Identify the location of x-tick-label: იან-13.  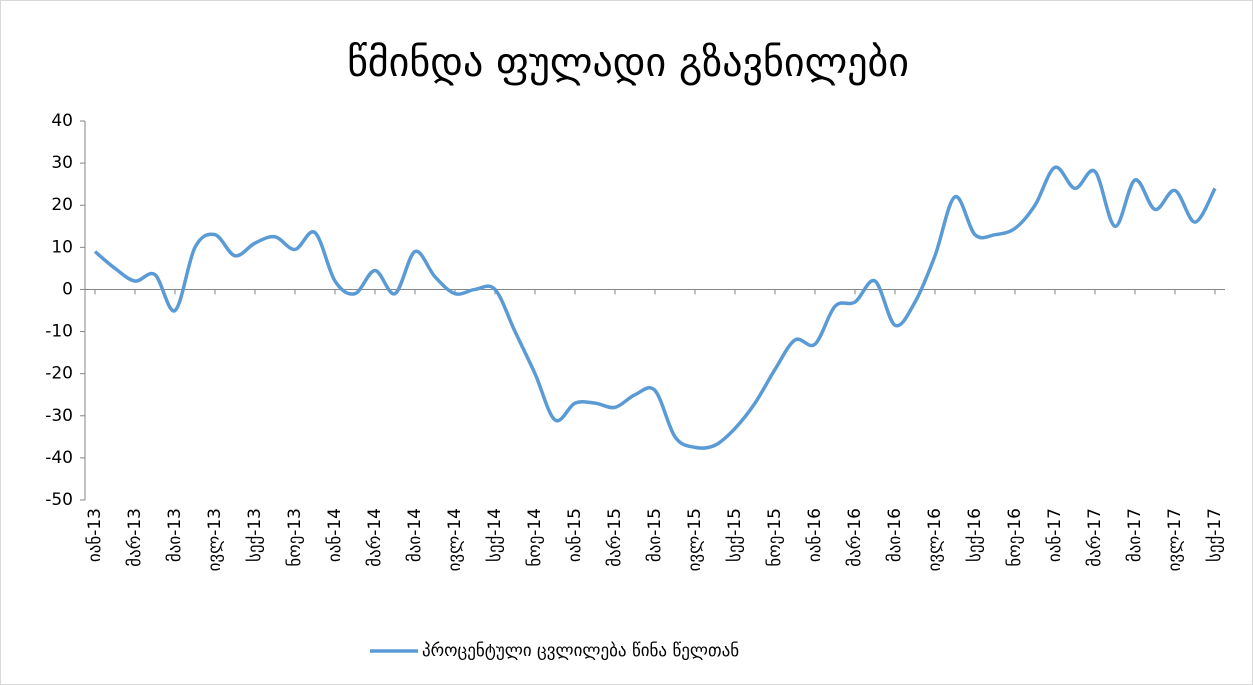
(95, 535).